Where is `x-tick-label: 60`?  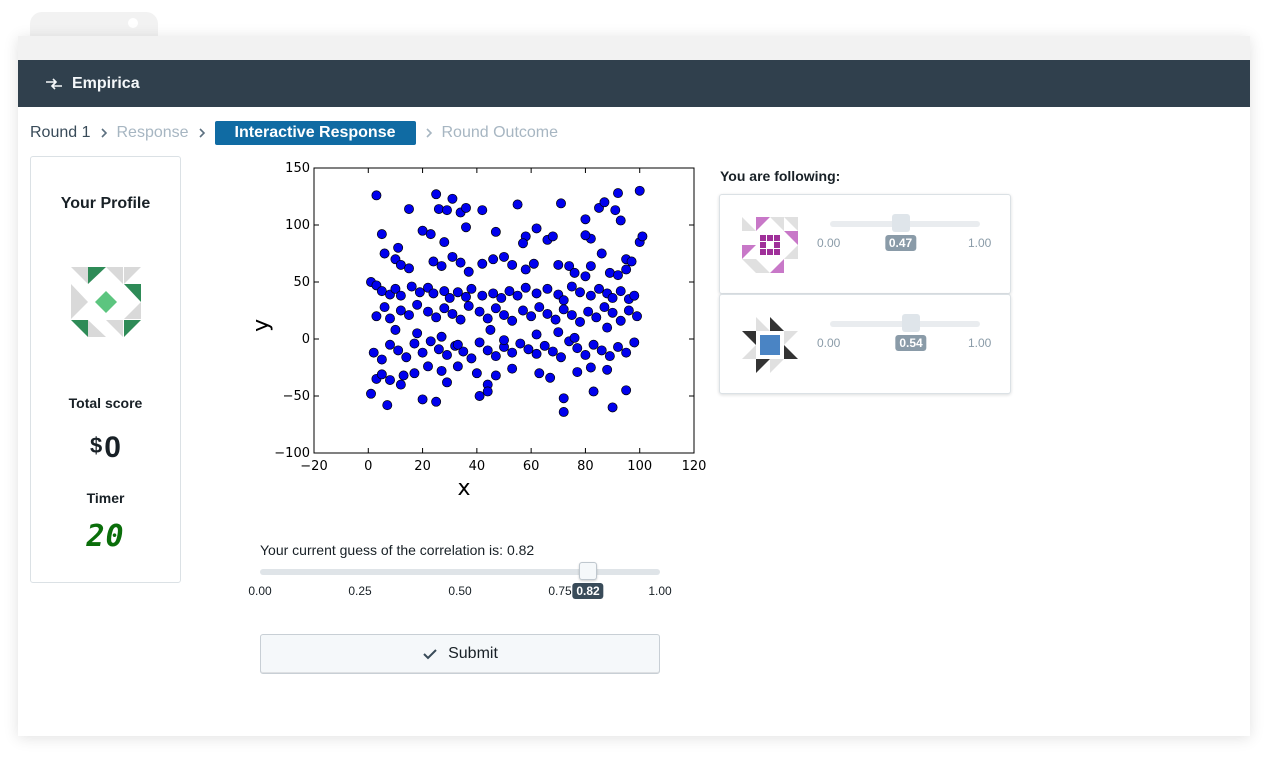 x-tick-label: 60 is located at coordinates (531, 466).